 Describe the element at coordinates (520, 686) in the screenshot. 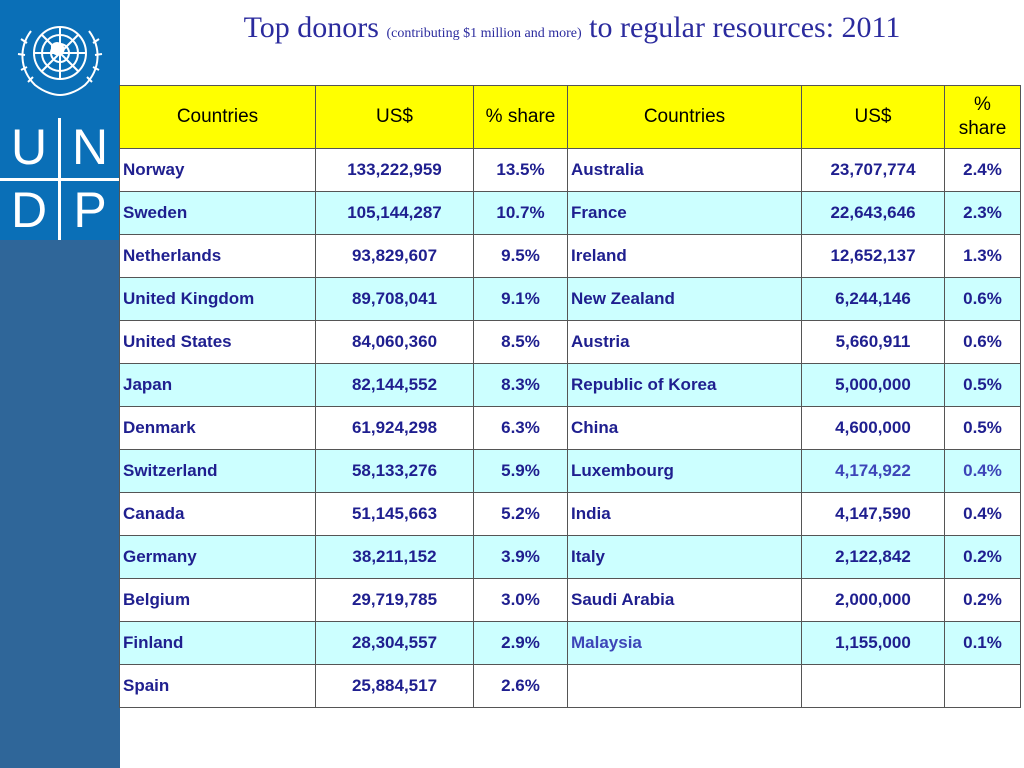

I see `share-cell: 2.6%` at that location.